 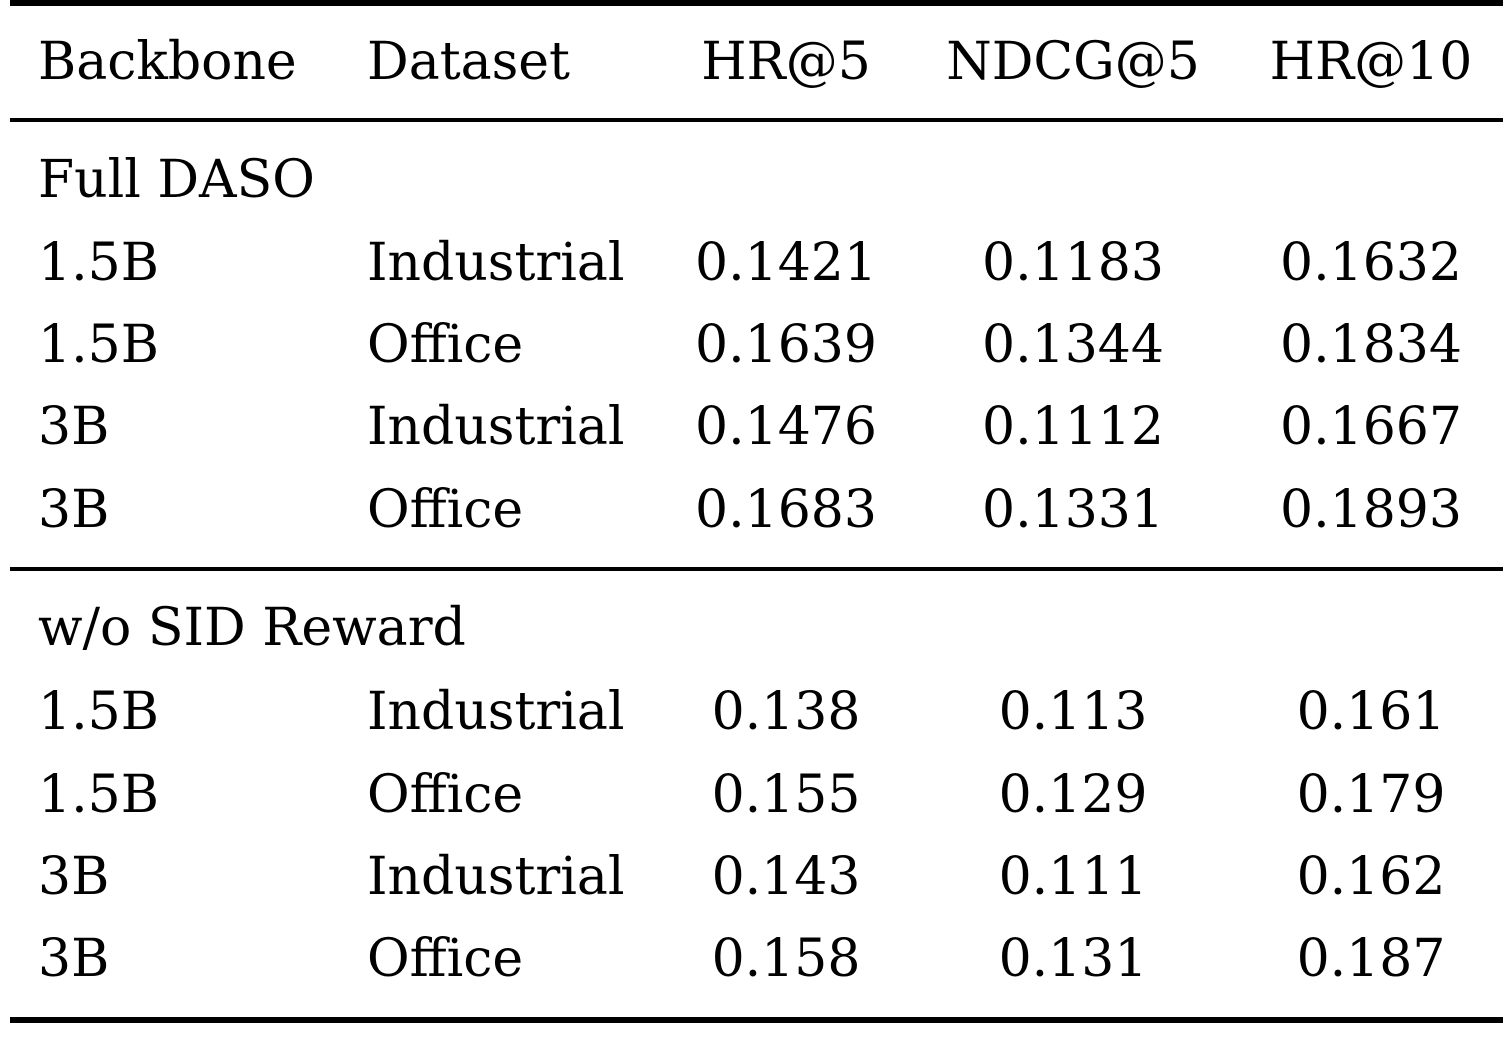 What do you see at coordinates (1073, 510) in the screenshot?
I see `cell-ndcg5: 0.1331` at bounding box center [1073, 510].